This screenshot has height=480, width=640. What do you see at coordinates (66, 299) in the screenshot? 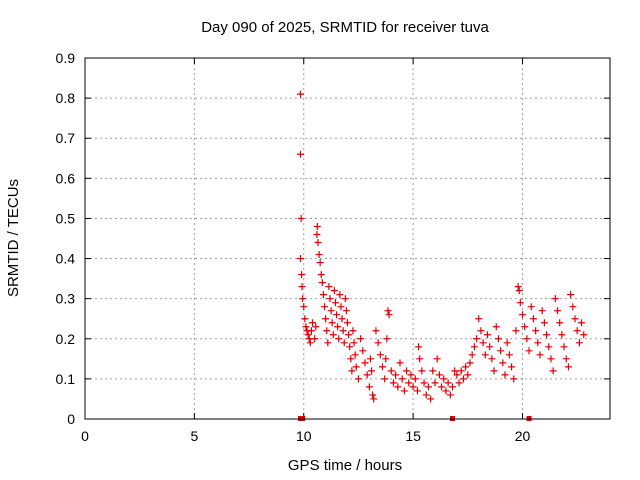
I see `y-tick-label: 0.3` at bounding box center [66, 299].